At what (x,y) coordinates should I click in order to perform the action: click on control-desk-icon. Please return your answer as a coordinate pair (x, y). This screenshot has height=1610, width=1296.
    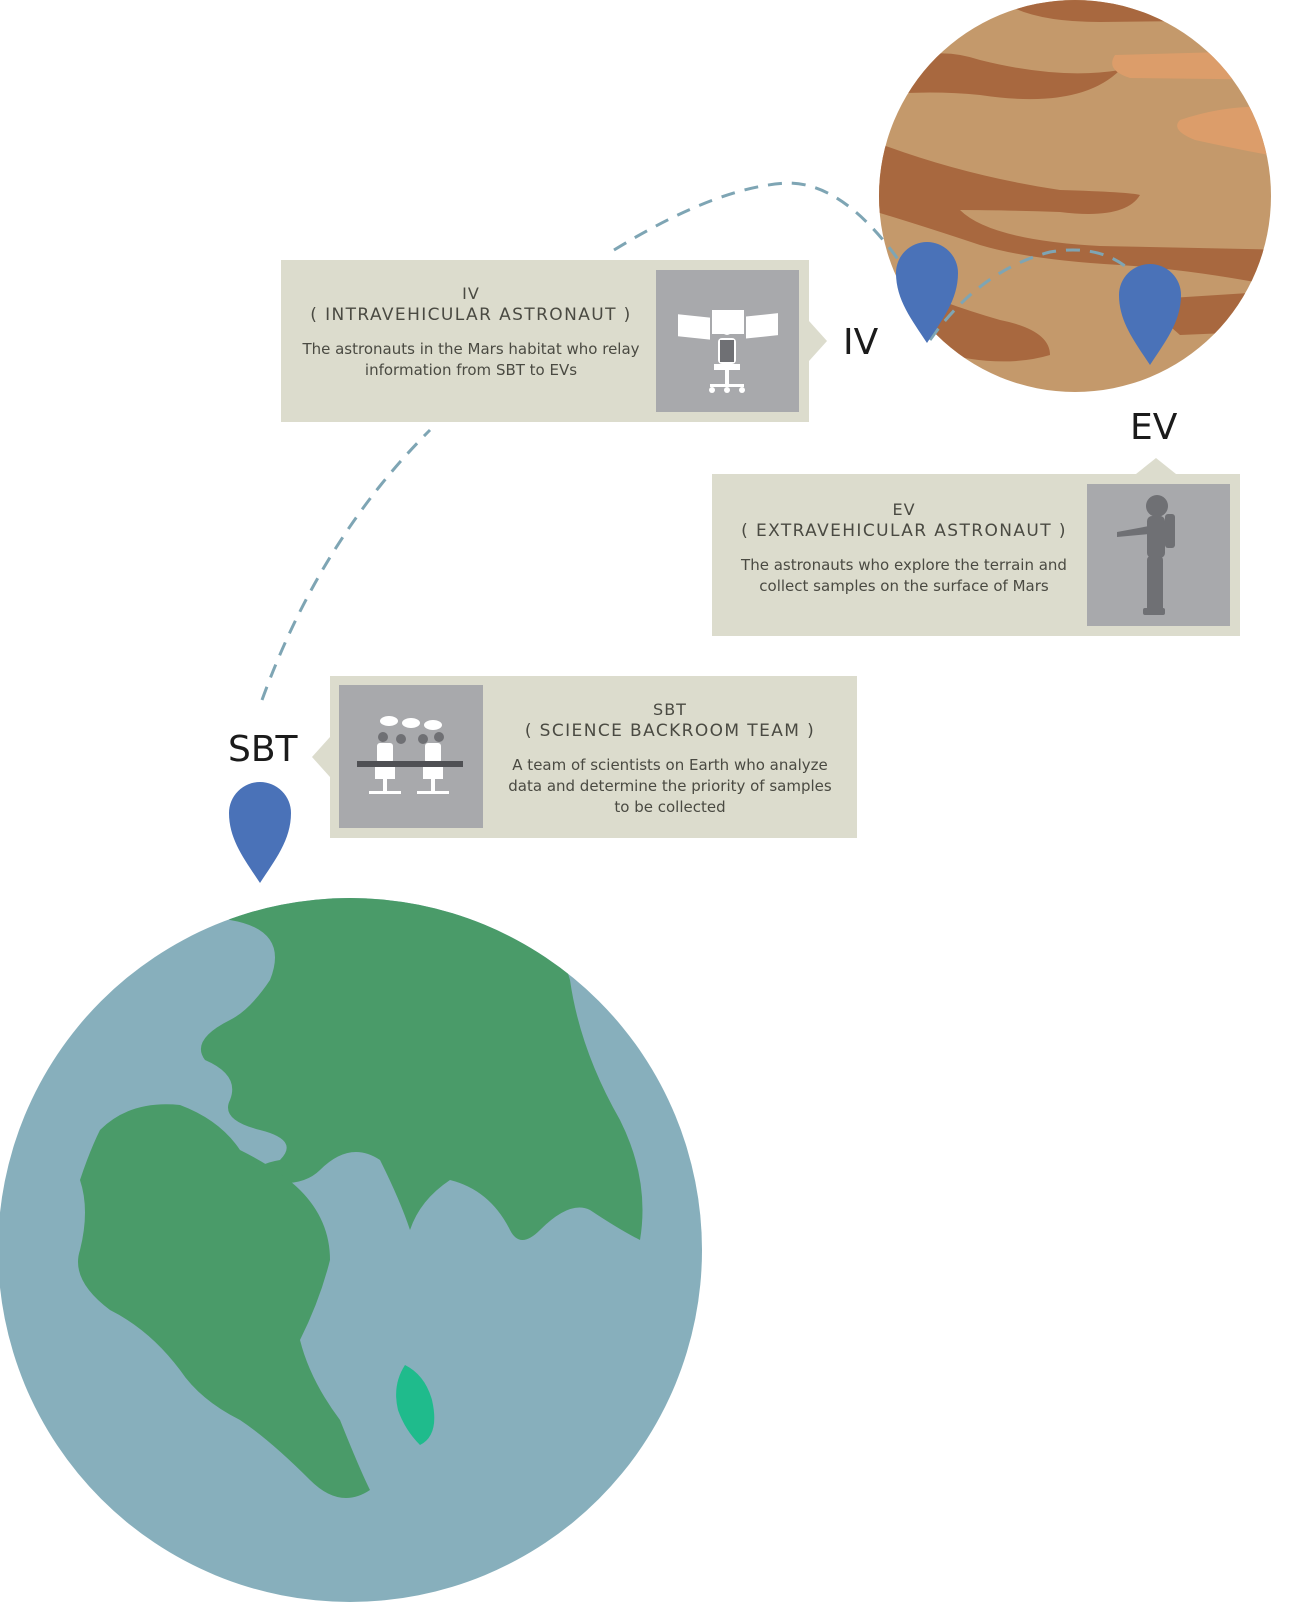
    Looking at the image, I should click on (727, 341).